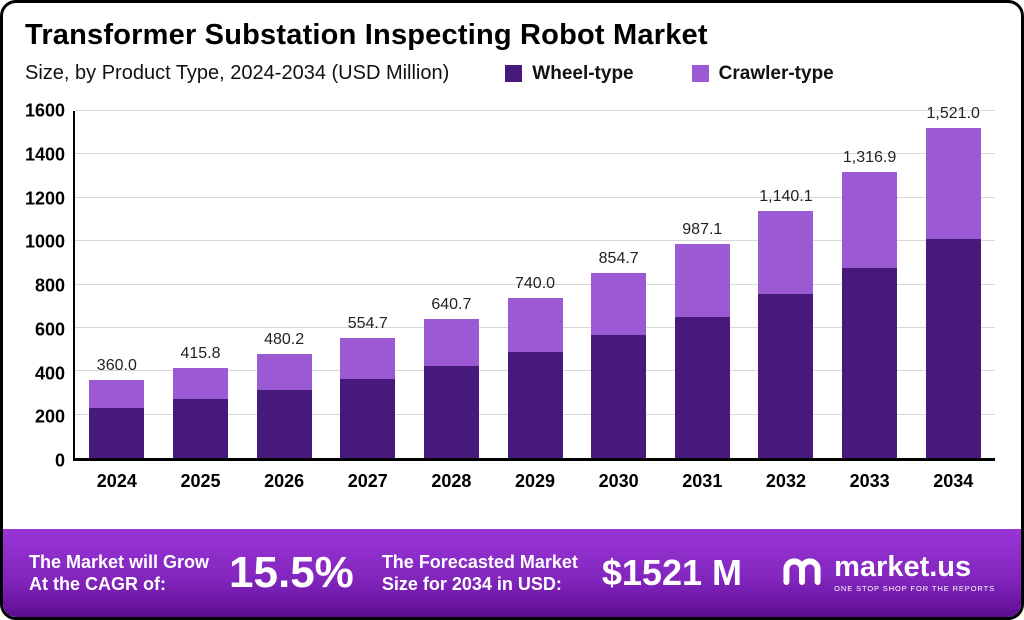 This screenshot has width=1024, height=620. I want to click on bar-2033: 1,316.9, so click(870, 284).